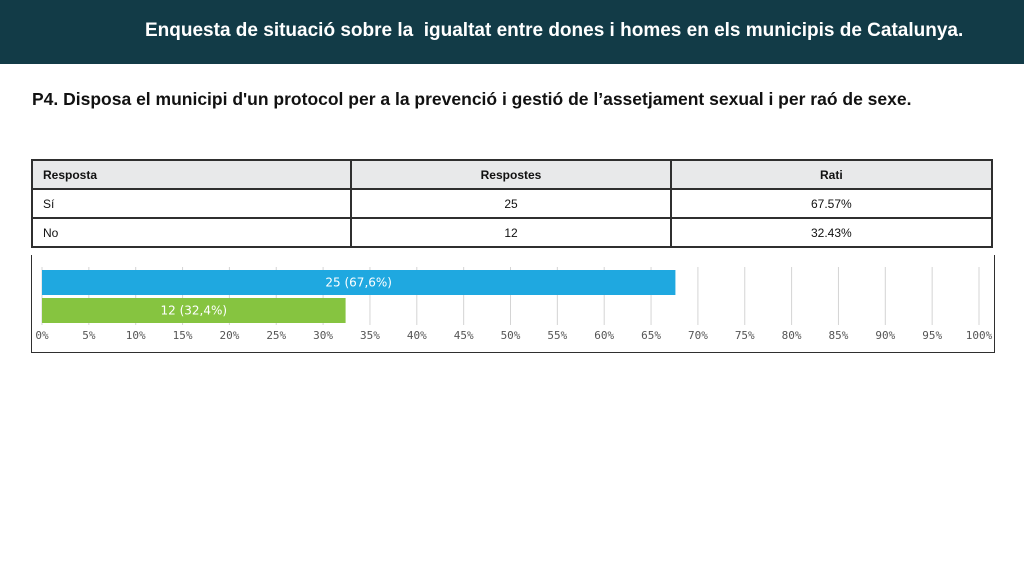 The image size is (1024, 576). Describe the element at coordinates (370, 335) in the screenshot. I see `x-tick-label: 35%` at that location.